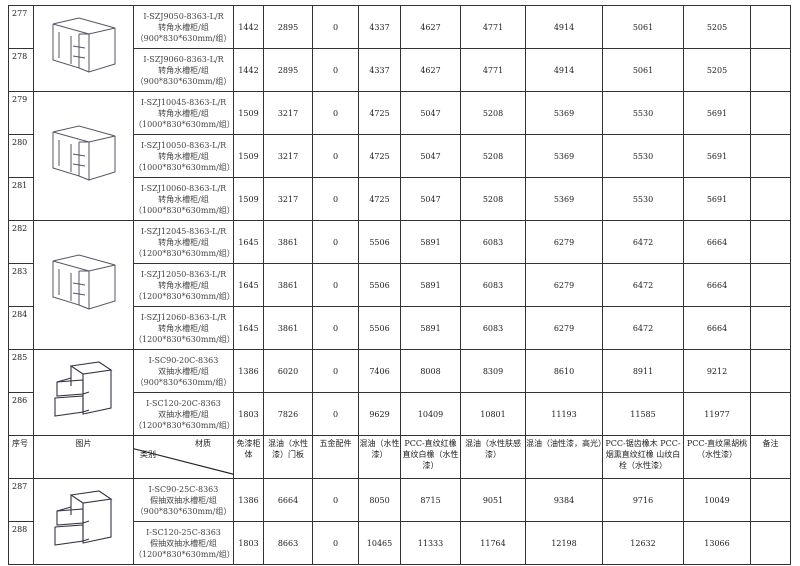 The image size is (800, 566). Describe the element at coordinates (717, 371) in the screenshot. I see `price-cell: 9212` at that location.